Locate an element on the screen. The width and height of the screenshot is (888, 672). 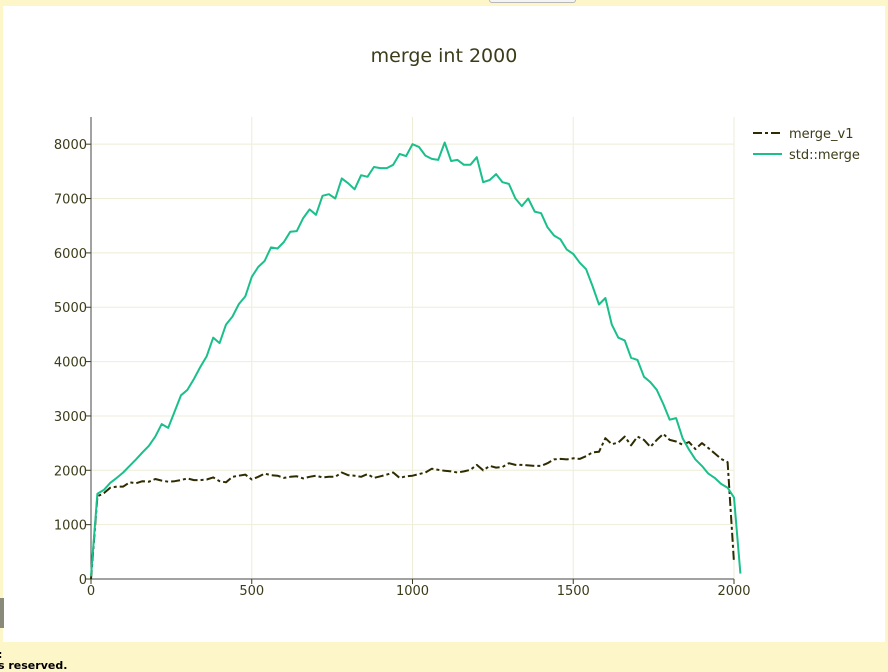
y-tick-label: 0 is located at coordinates (83, 580).